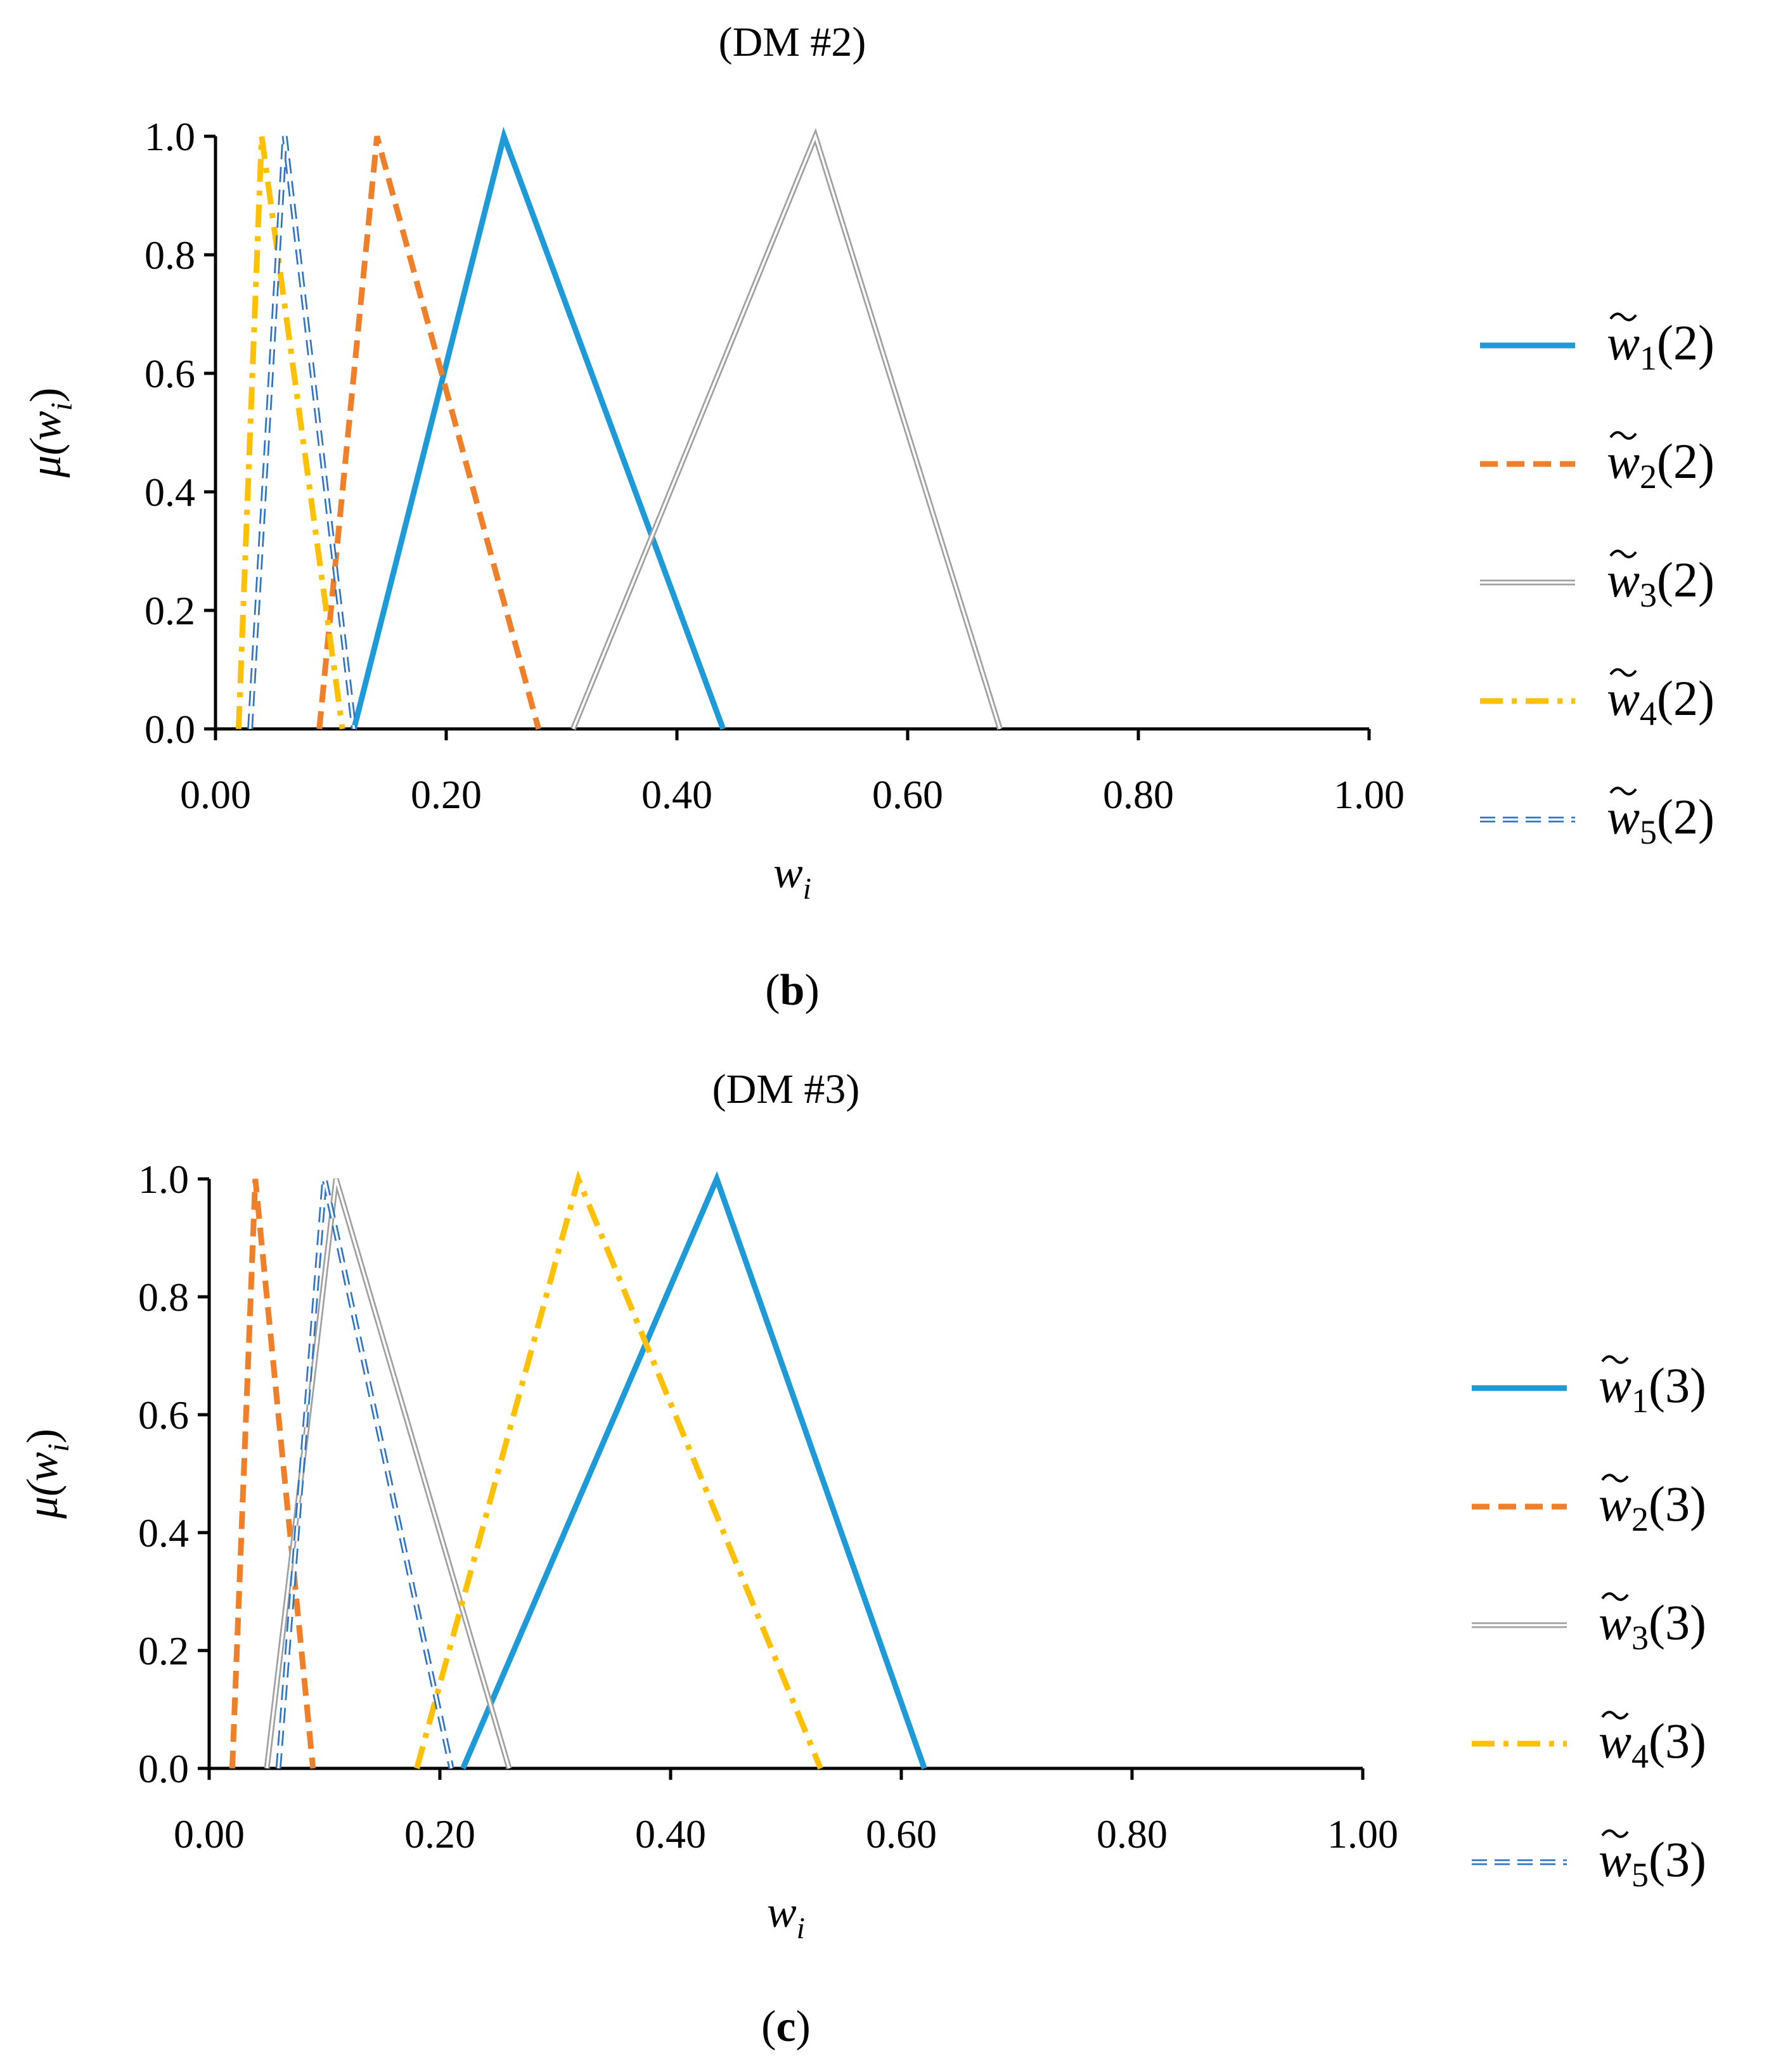  I want to click on panel-caption: (c), so click(786, 2026).